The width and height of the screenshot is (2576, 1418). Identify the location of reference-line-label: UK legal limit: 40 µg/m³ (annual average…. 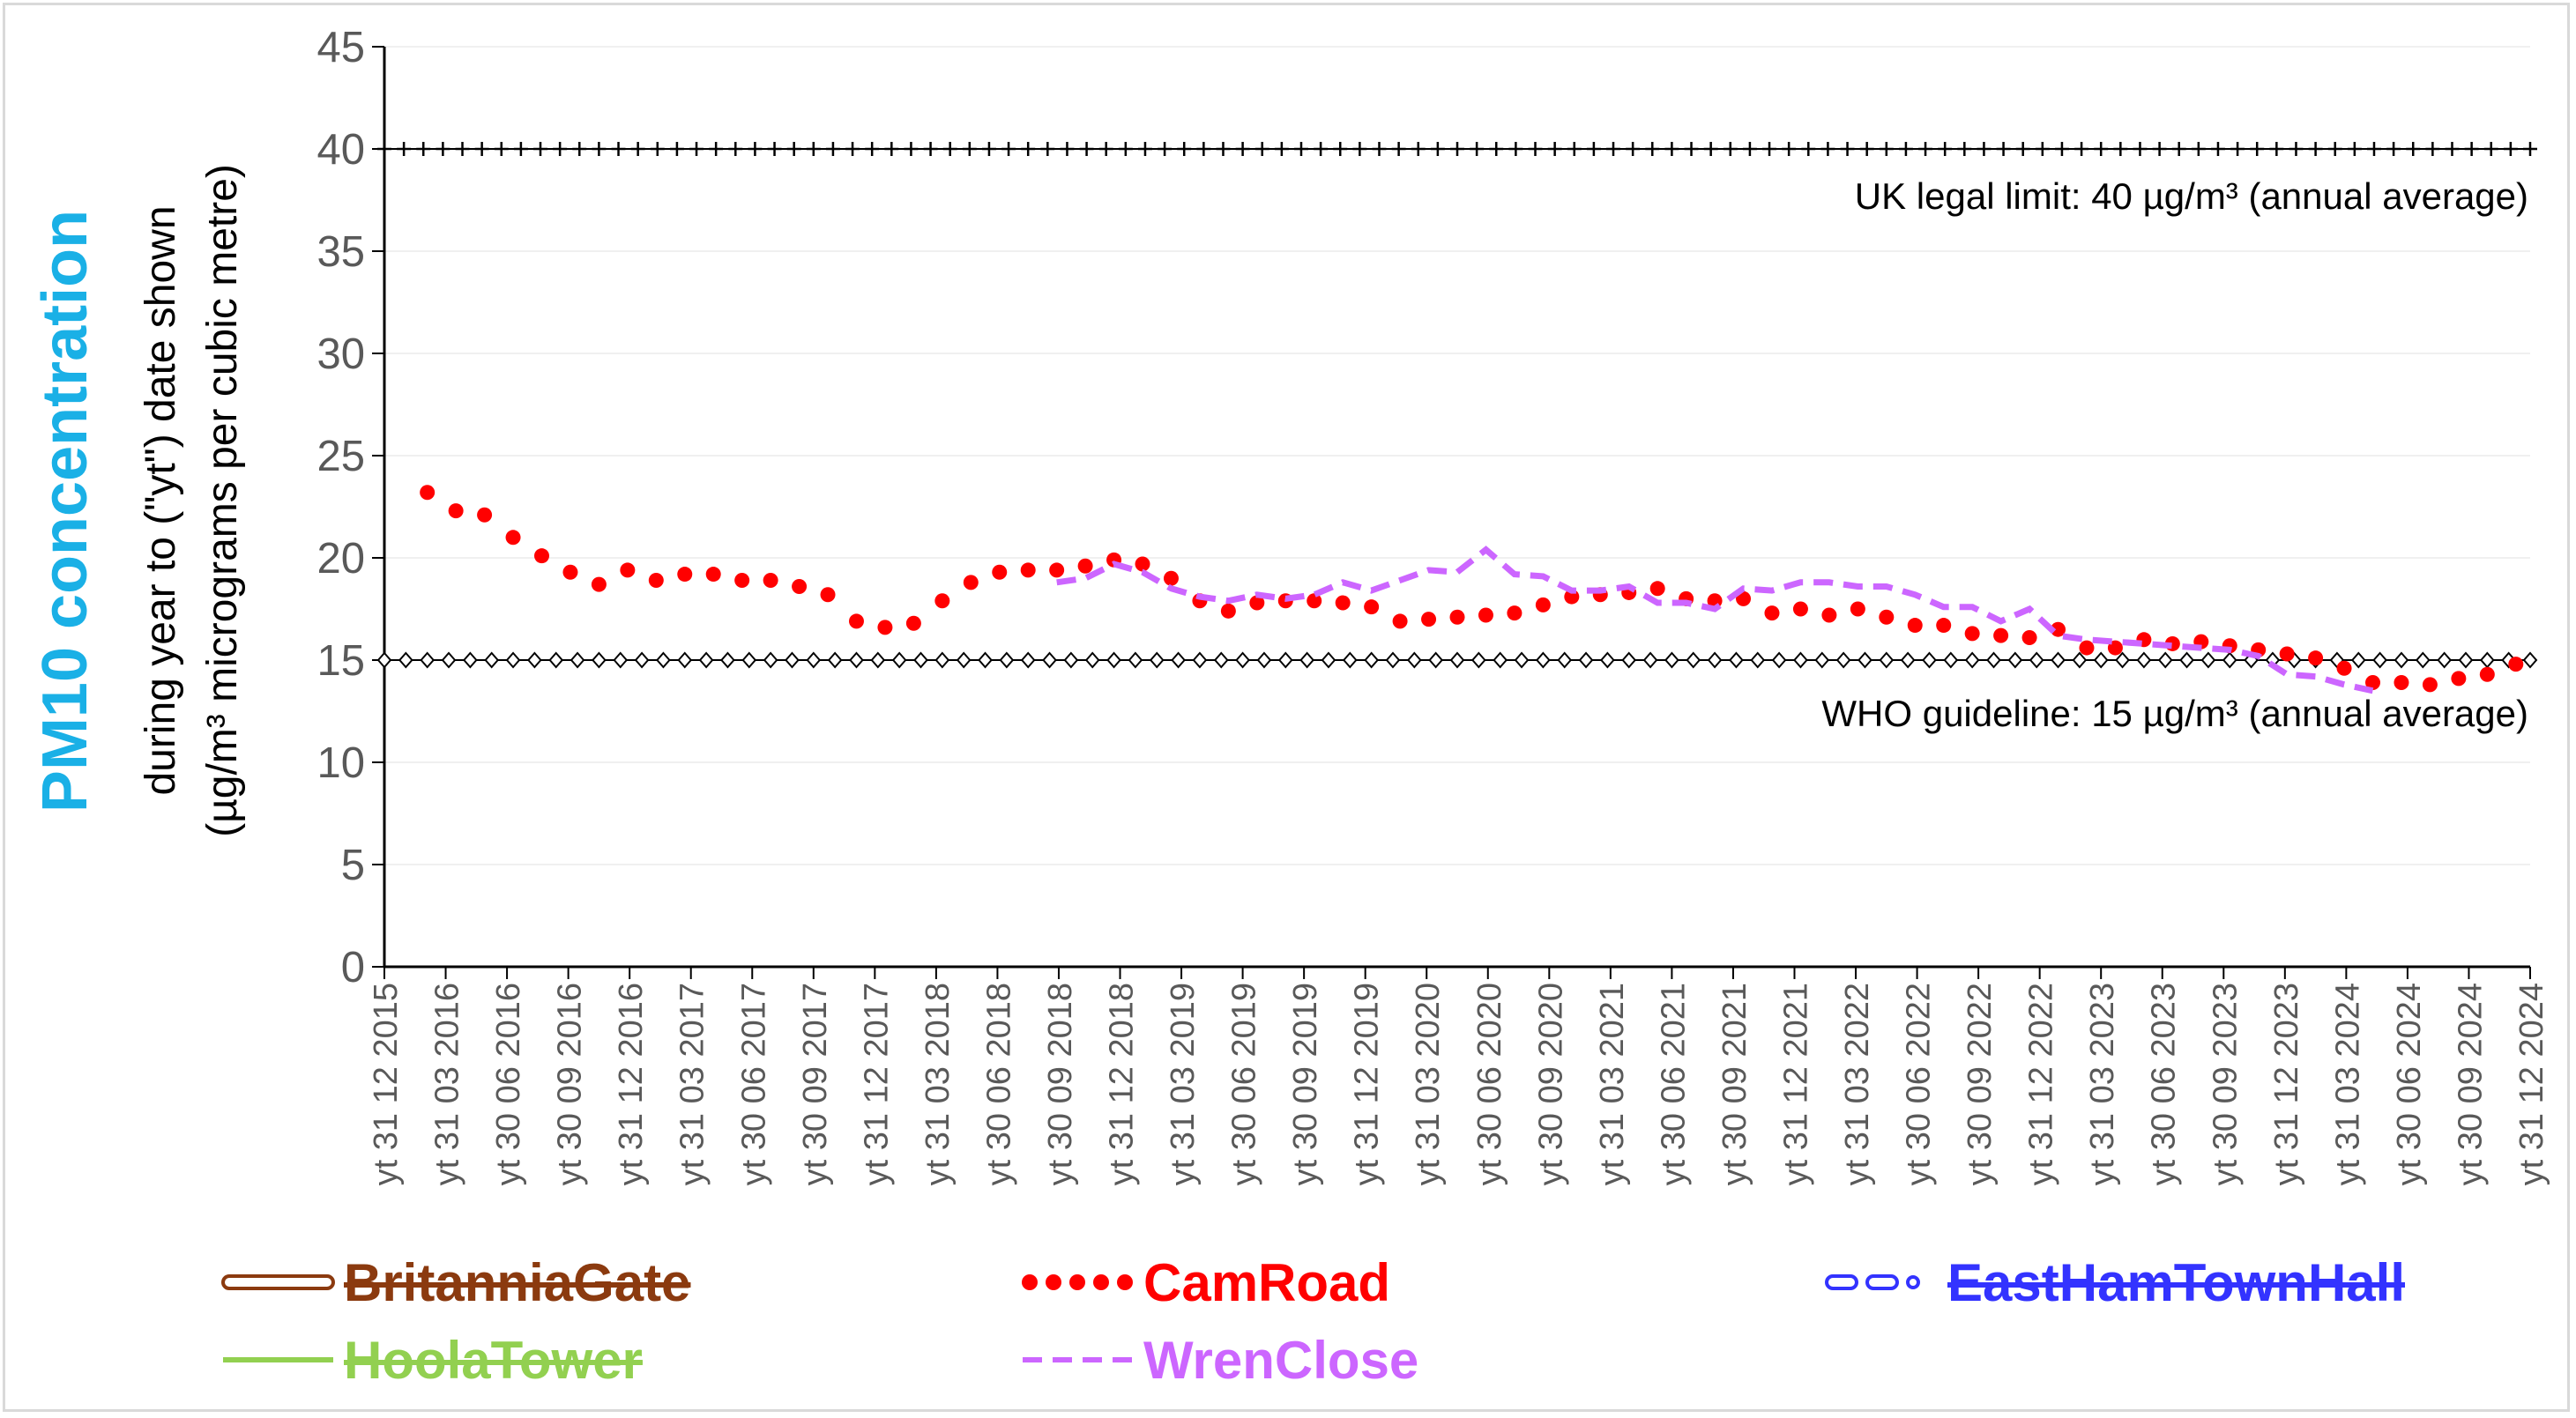
(2191, 196).